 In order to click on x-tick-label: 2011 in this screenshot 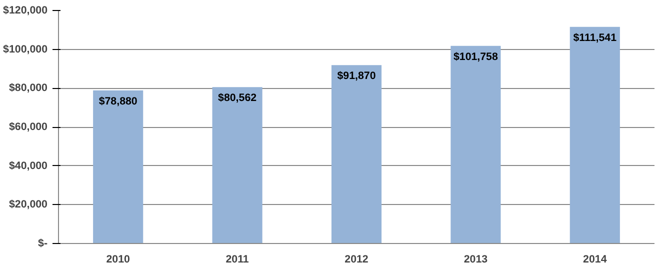, I will do `click(237, 260)`.